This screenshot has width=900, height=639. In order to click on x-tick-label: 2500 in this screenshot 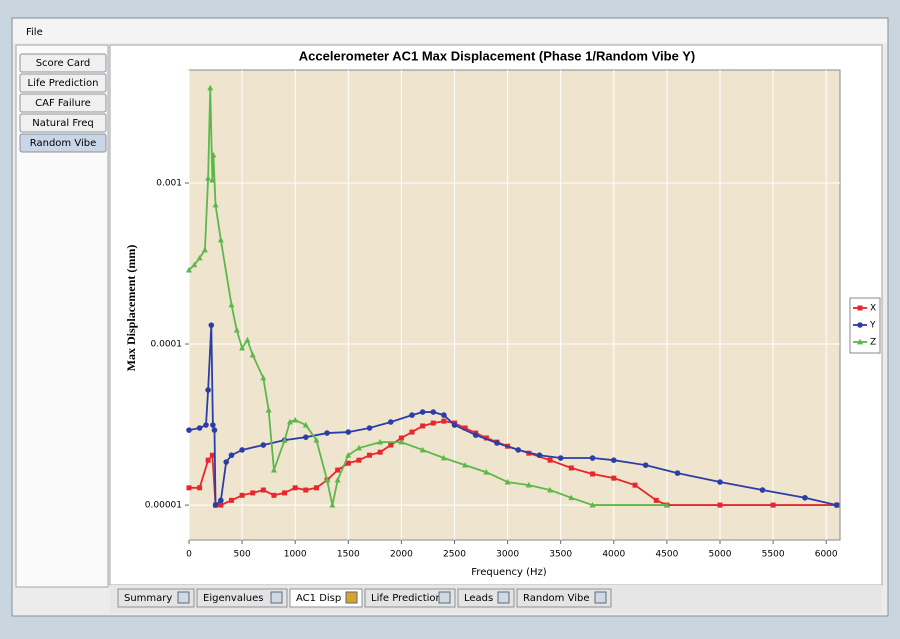, I will do `click(454, 555)`.